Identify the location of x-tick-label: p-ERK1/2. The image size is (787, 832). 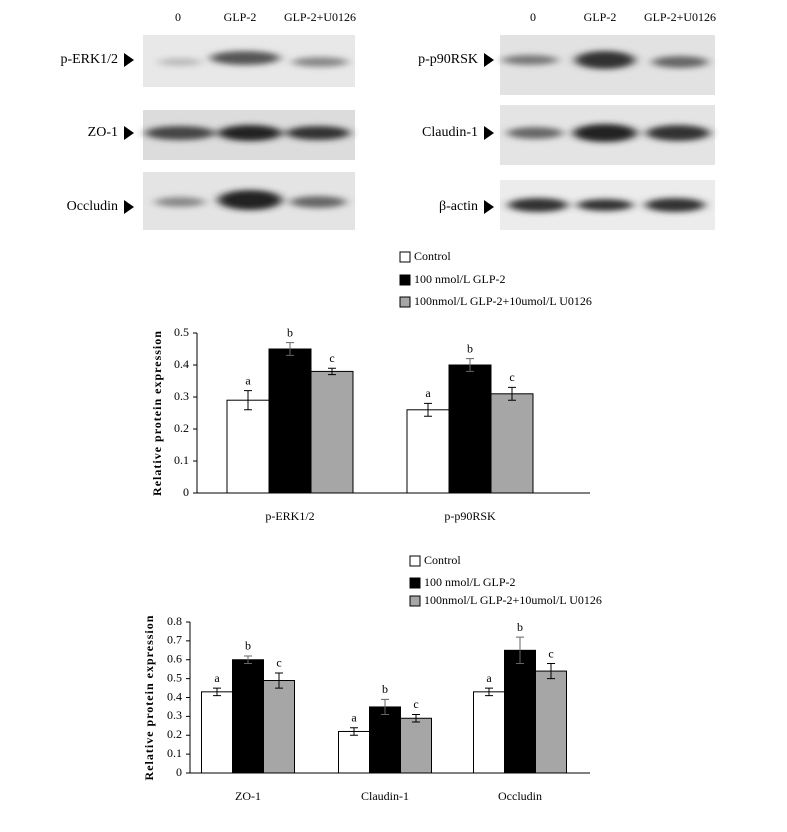
(289, 516).